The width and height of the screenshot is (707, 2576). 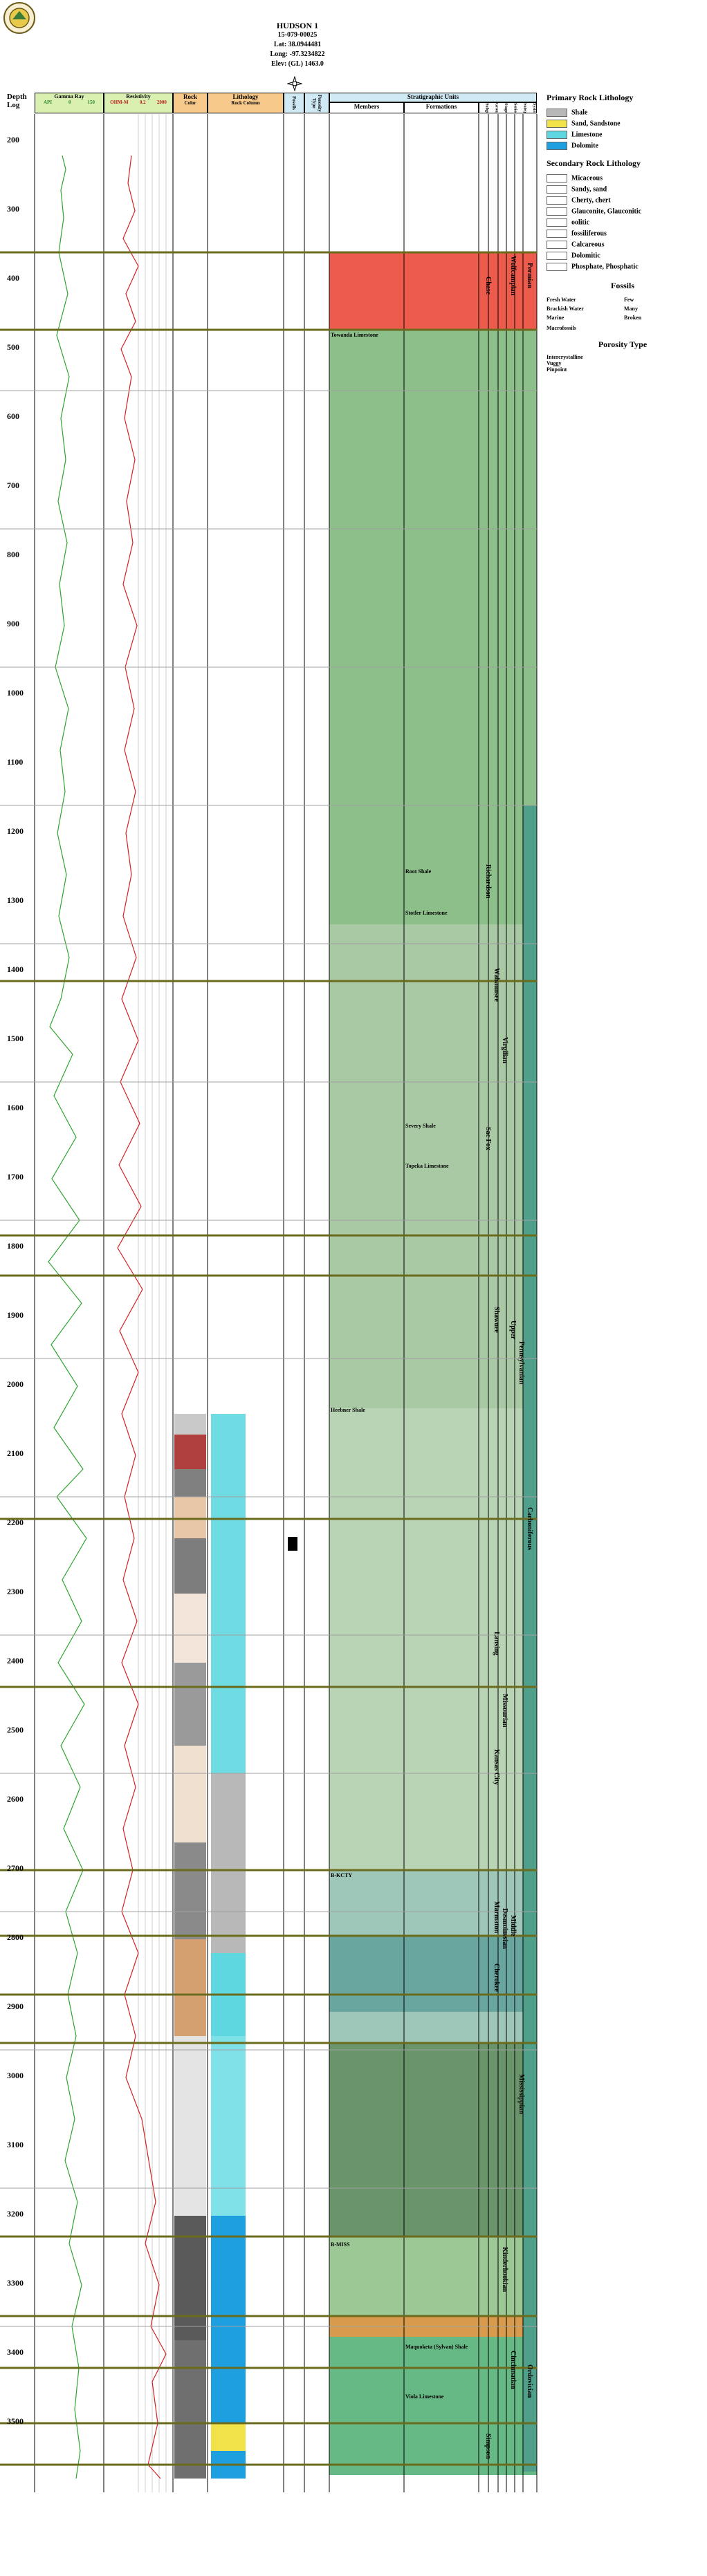 I want to click on member-heebner: Heebner Shale, so click(x=348, y=1410).